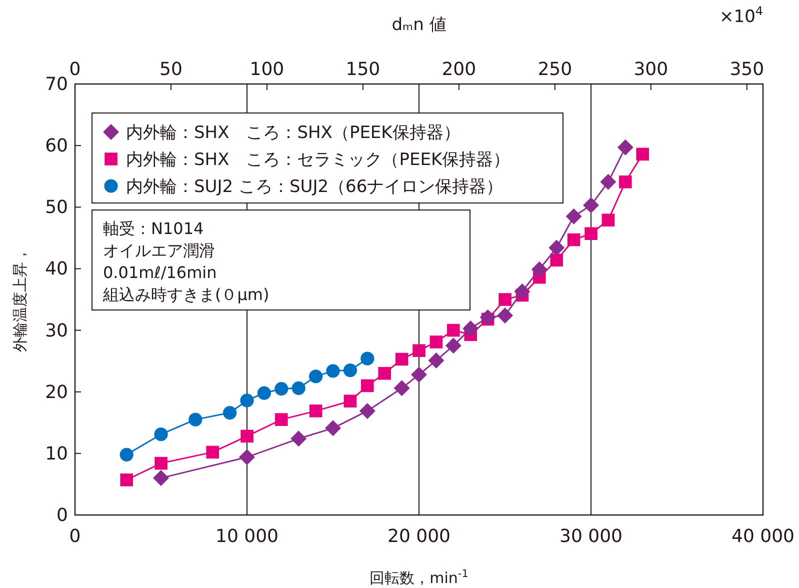 The height and width of the screenshot is (588, 799). Describe the element at coordinates (591, 536) in the screenshot. I see `x-tick-label: 30 000` at that location.